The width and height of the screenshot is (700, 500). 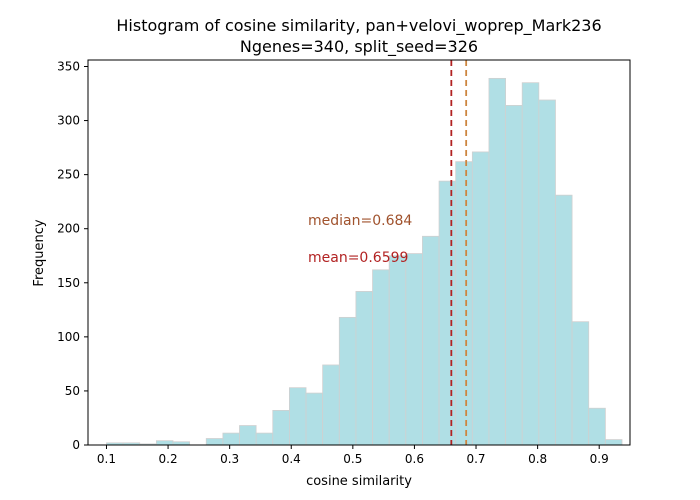 What do you see at coordinates (68, 337) in the screenshot?
I see `y-tick-label: 100` at bounding box center [68, 337].